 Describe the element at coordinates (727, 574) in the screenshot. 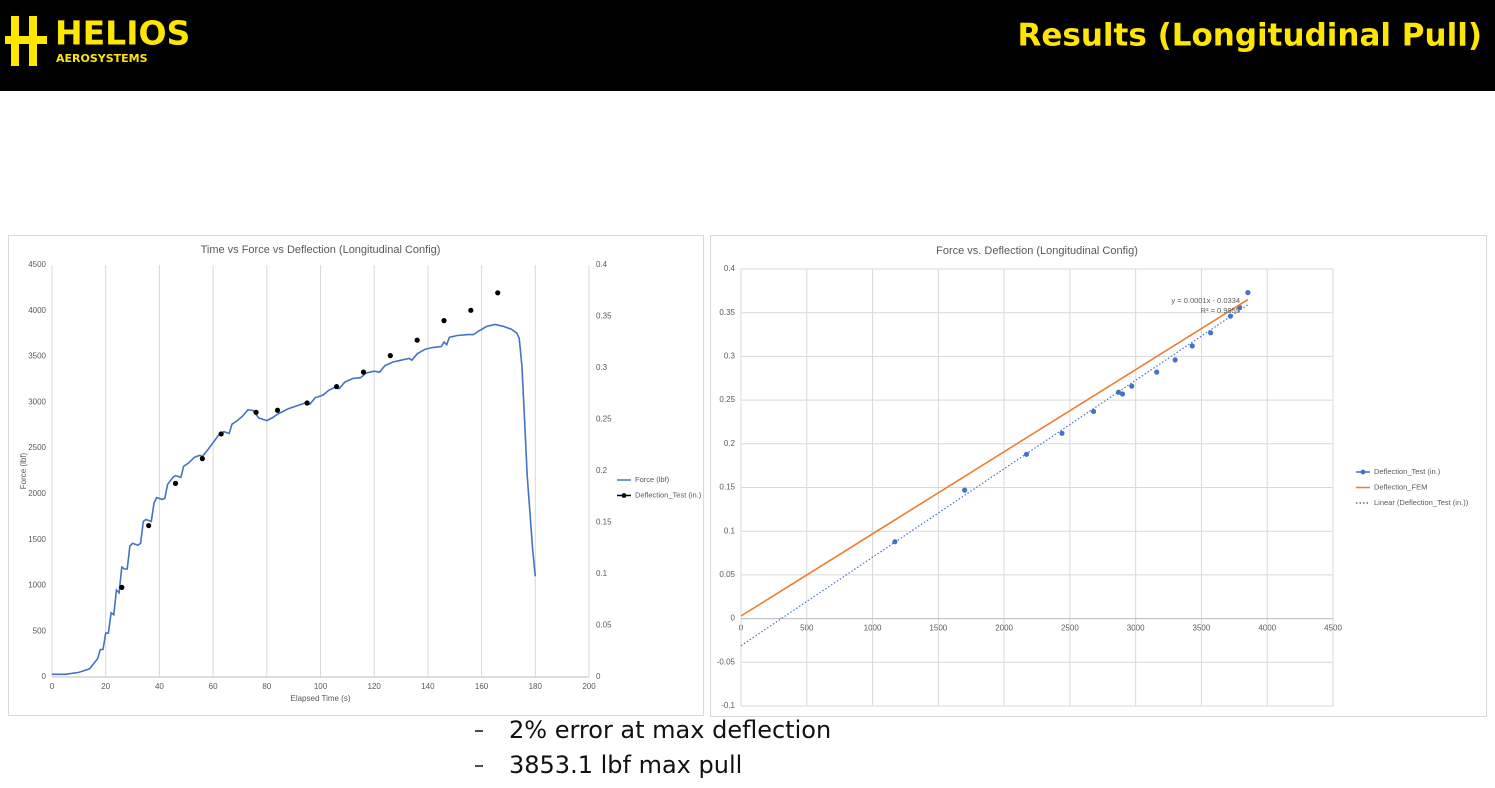

I see `y-tick-label: 0.05` at that location.